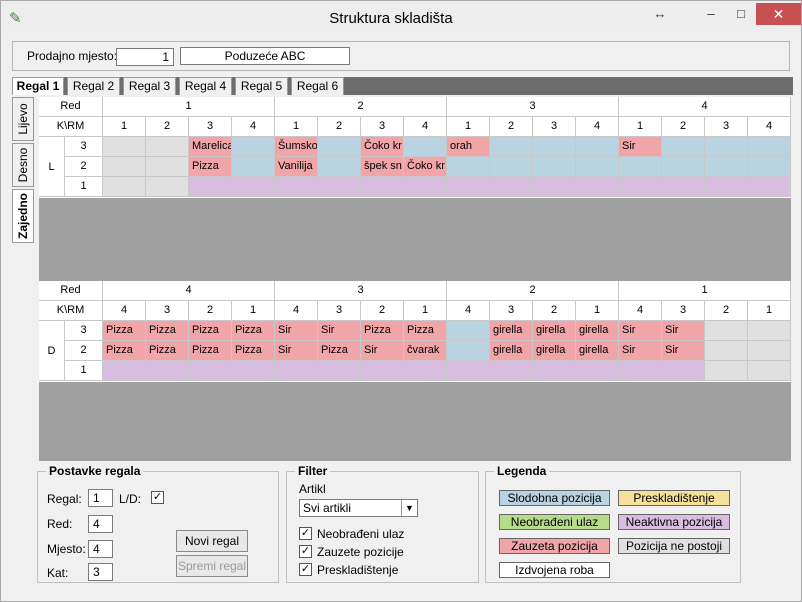  What do you see at coordinates (23, 165) in the screenshot?
I see `tab-desno: Desno` at bounding box center [23, 165].